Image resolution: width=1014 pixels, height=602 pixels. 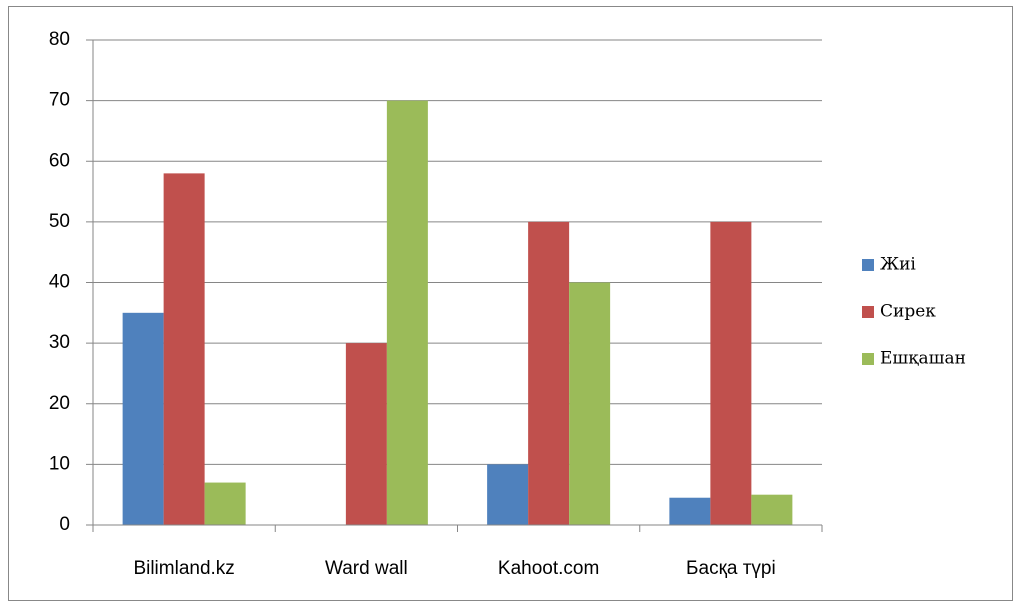 I want to click on legend-label: Сирек, so click(x=908, y=312).